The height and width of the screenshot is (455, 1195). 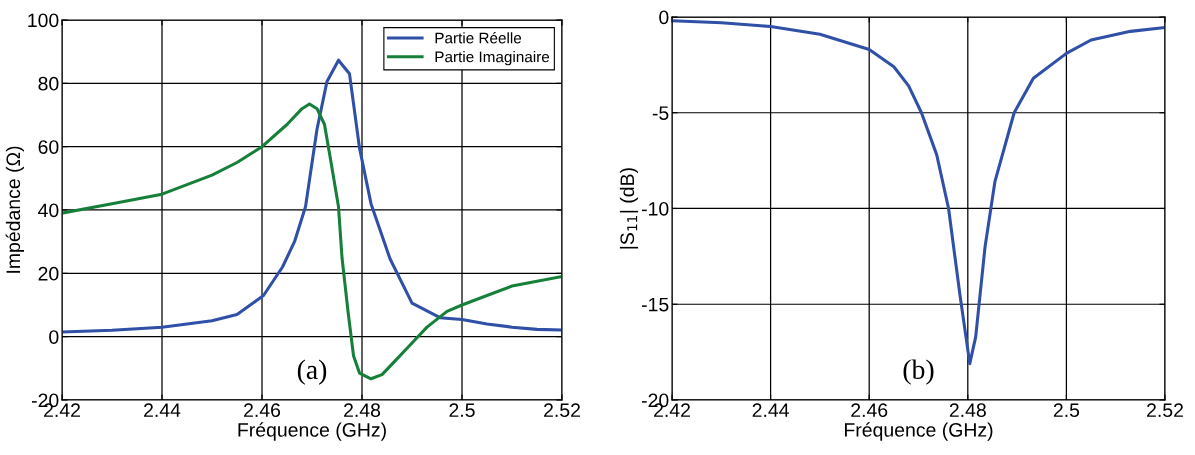 I want to click on legend-label: Partie Imaginaire, so click(x=492, y=58).